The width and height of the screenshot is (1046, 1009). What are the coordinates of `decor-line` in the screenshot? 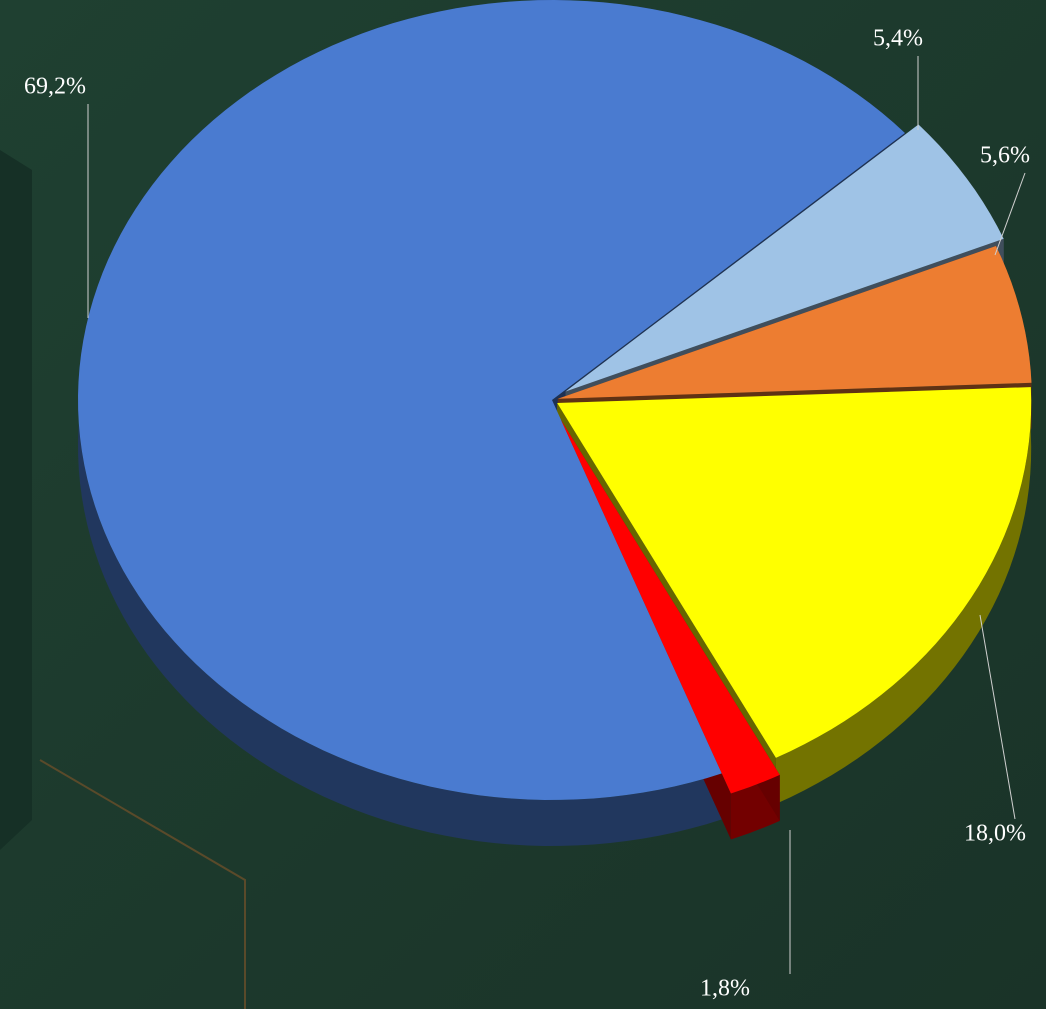 It's located at (142, 884).